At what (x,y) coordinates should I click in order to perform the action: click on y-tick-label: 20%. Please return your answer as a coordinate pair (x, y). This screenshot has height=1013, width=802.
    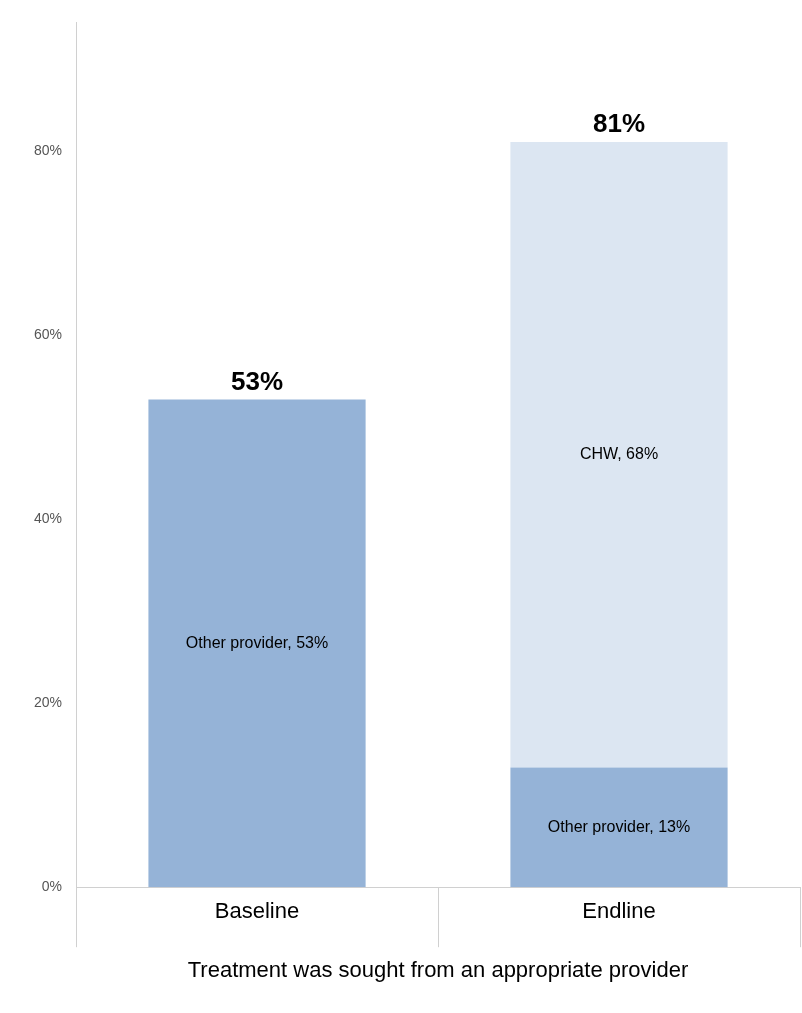
    Looking at the image, I should click on (48, 702).